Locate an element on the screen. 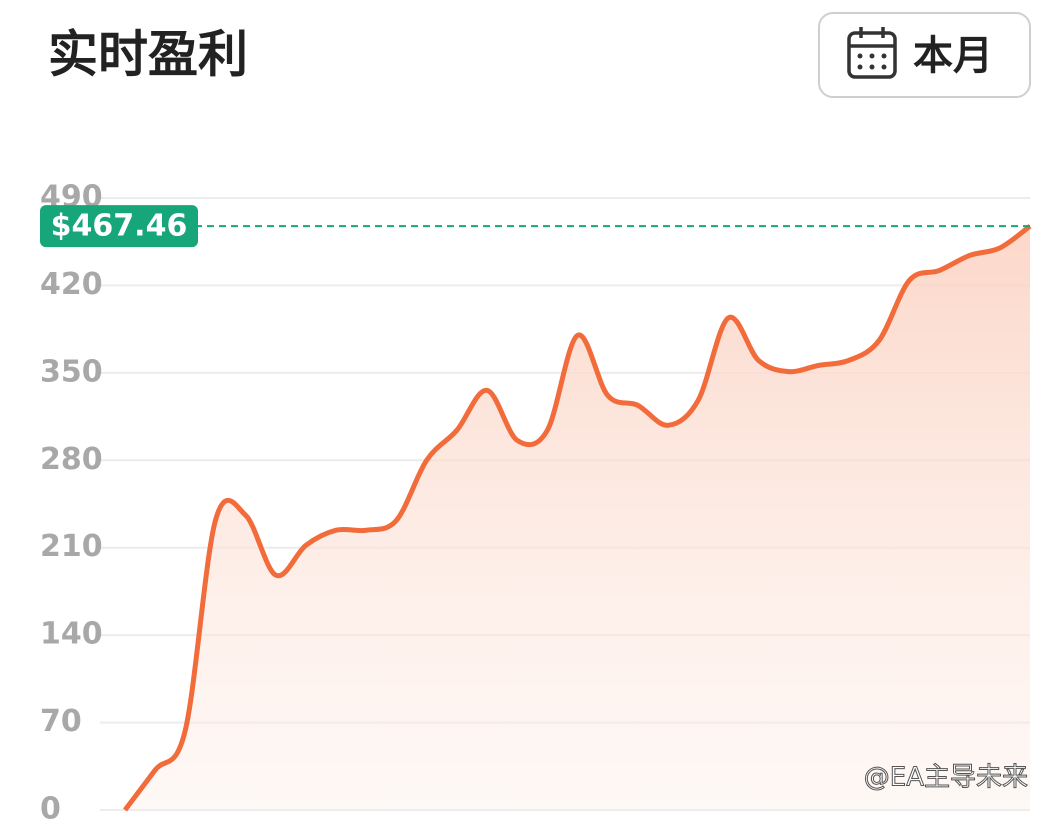 The image size is (1040, 828). y-tick-label: 70 is located at coordinates (61, 721).